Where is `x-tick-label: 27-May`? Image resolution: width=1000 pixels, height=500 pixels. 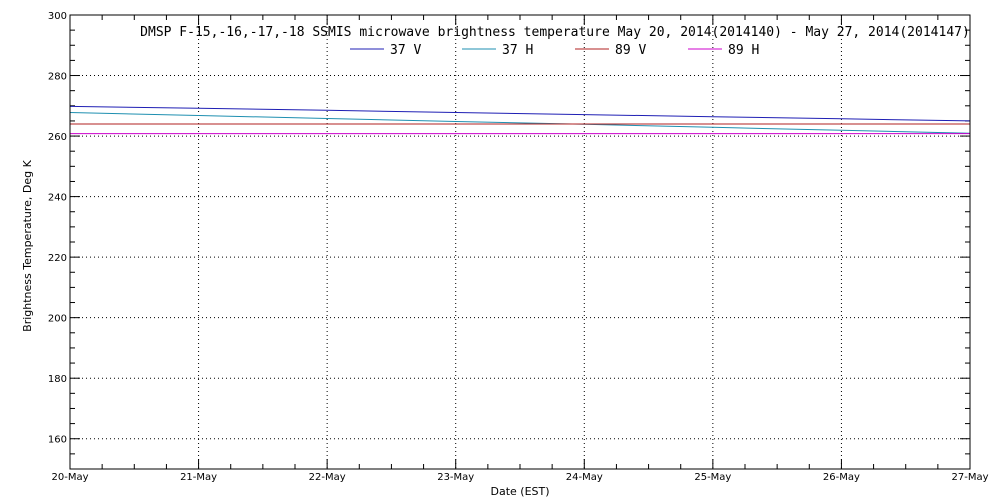 x-tick-label: 27-May is located at coordinates (969, 477).